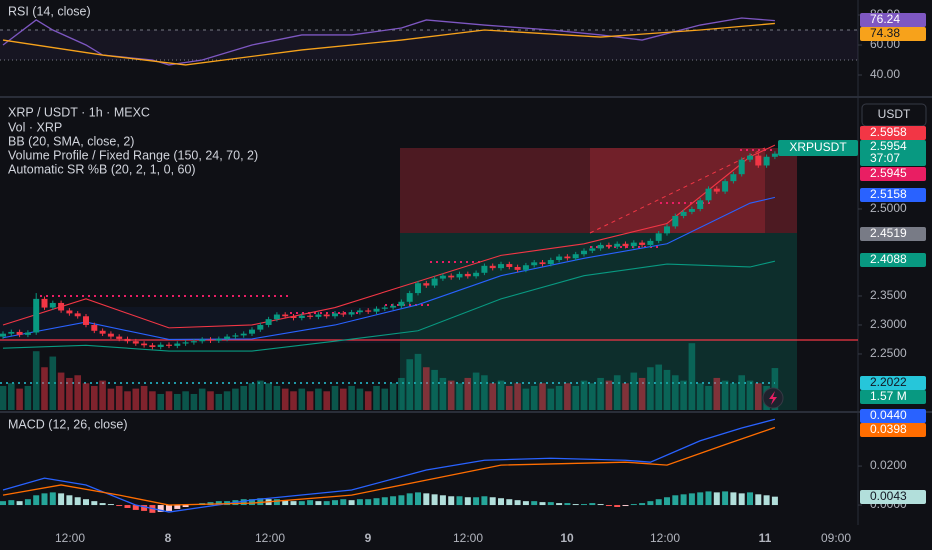 This screenshot has width=932, height=550. Describe the element at coordinates (765, 538) in the screenshot. I see `x-tick-label: 11` at that location.